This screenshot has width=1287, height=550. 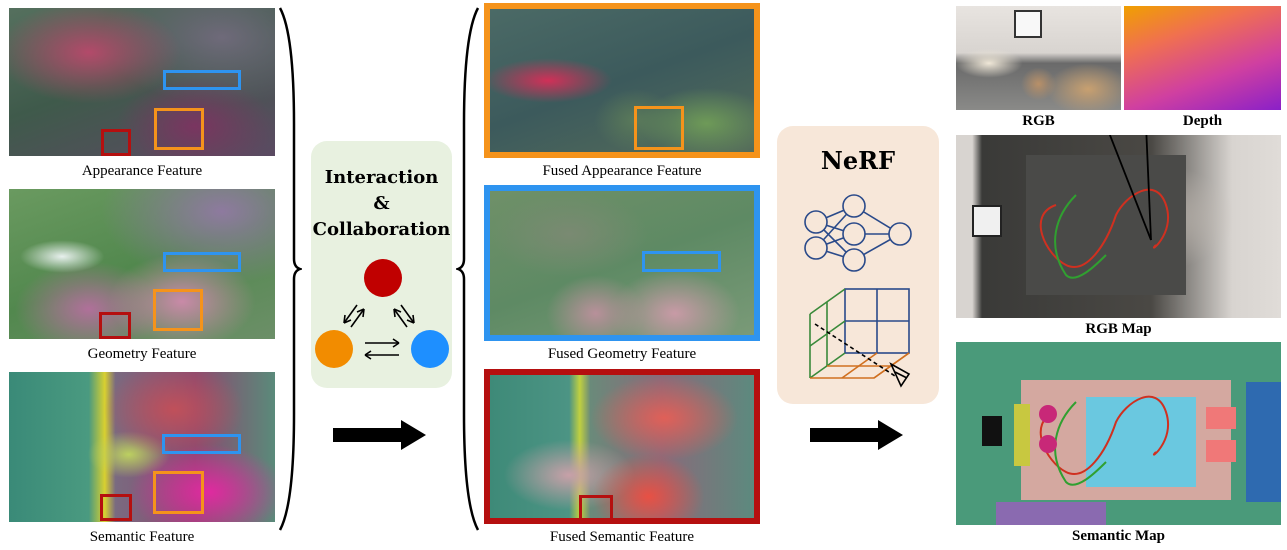 What do you see at coordinates (142, 537) in the screenshot?
I see `semantic-feature-label: Semantic Feature` at bounding box center [142, 537].